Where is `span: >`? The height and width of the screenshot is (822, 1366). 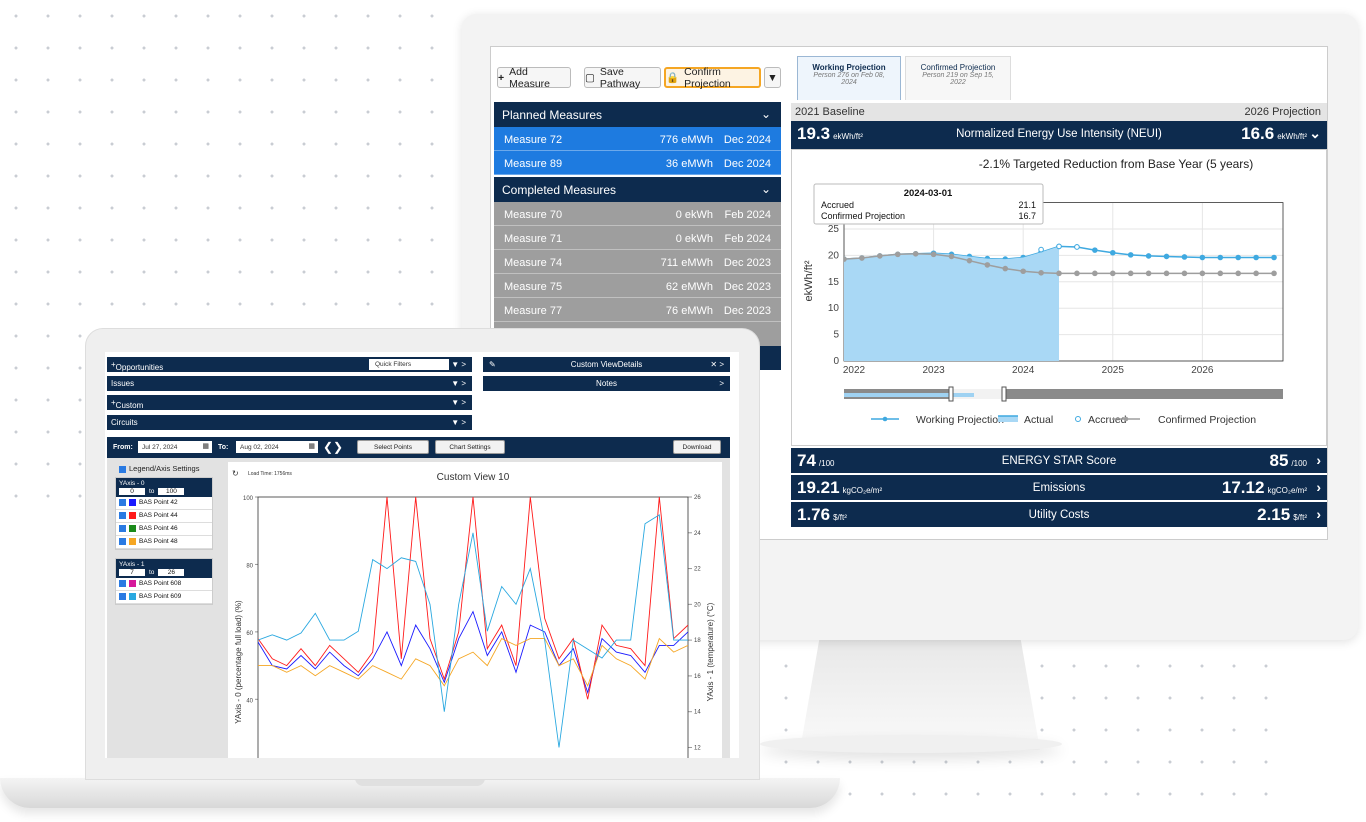
span: > is located at coordinates (721, 383).